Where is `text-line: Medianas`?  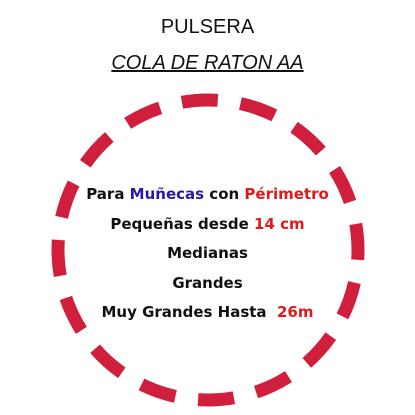 text-line: Medianas is located at coordinates (207, 254).